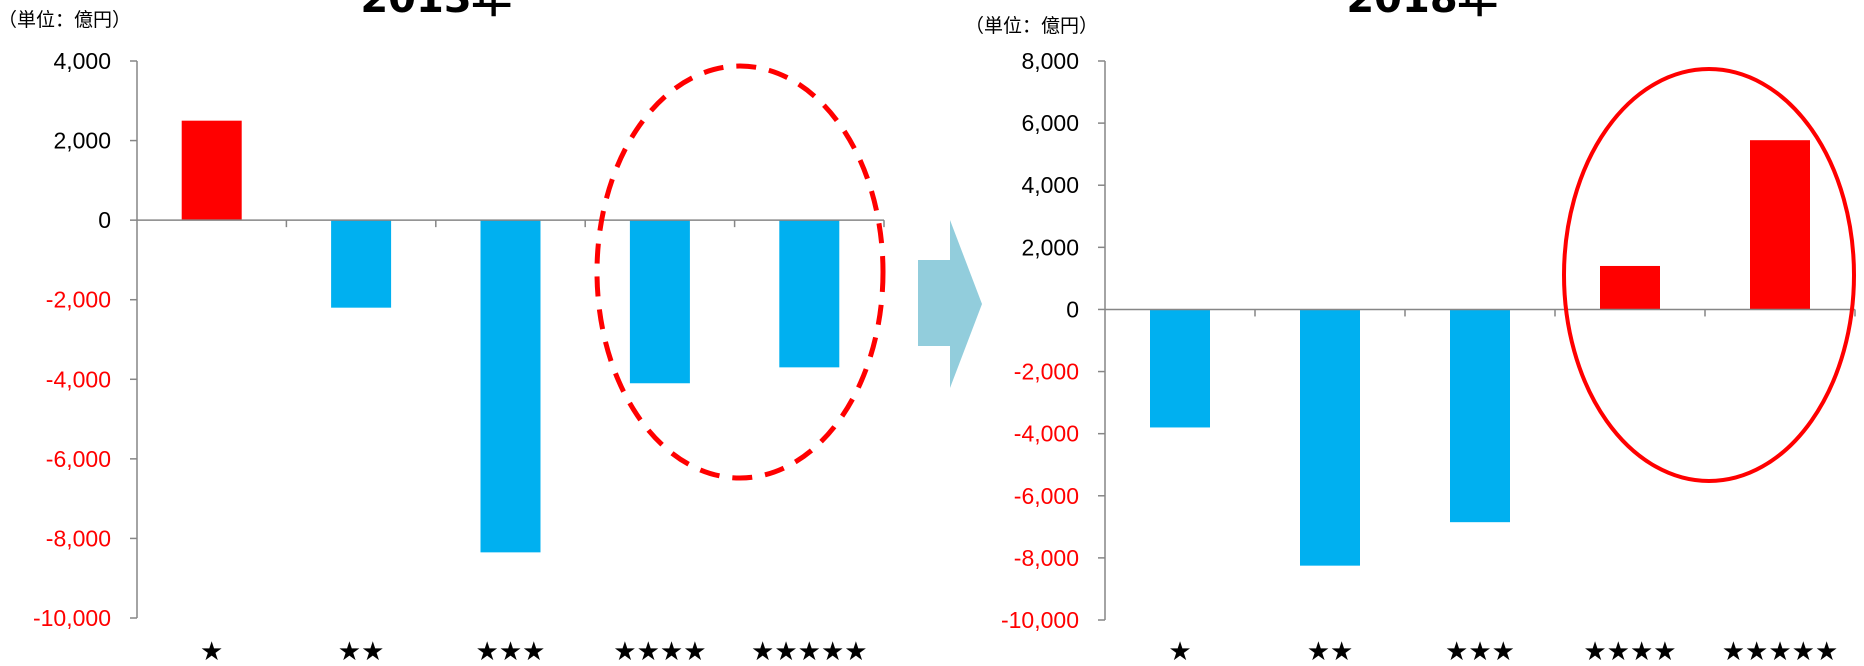  What do you see at coordinates (1050, 123) in the screenshot?
I see `y-tick-label: 6,000` at bounding box center [1050, 123].